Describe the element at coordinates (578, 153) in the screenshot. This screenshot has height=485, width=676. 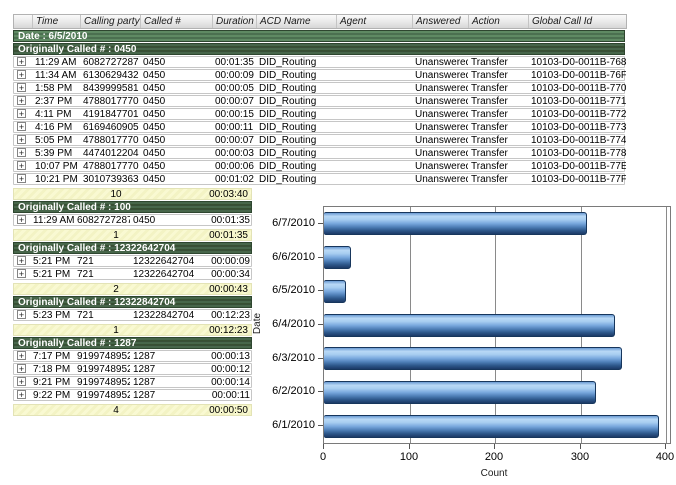
I see `cell-global-call-id: 10103-D0-0011B-778` at that location.